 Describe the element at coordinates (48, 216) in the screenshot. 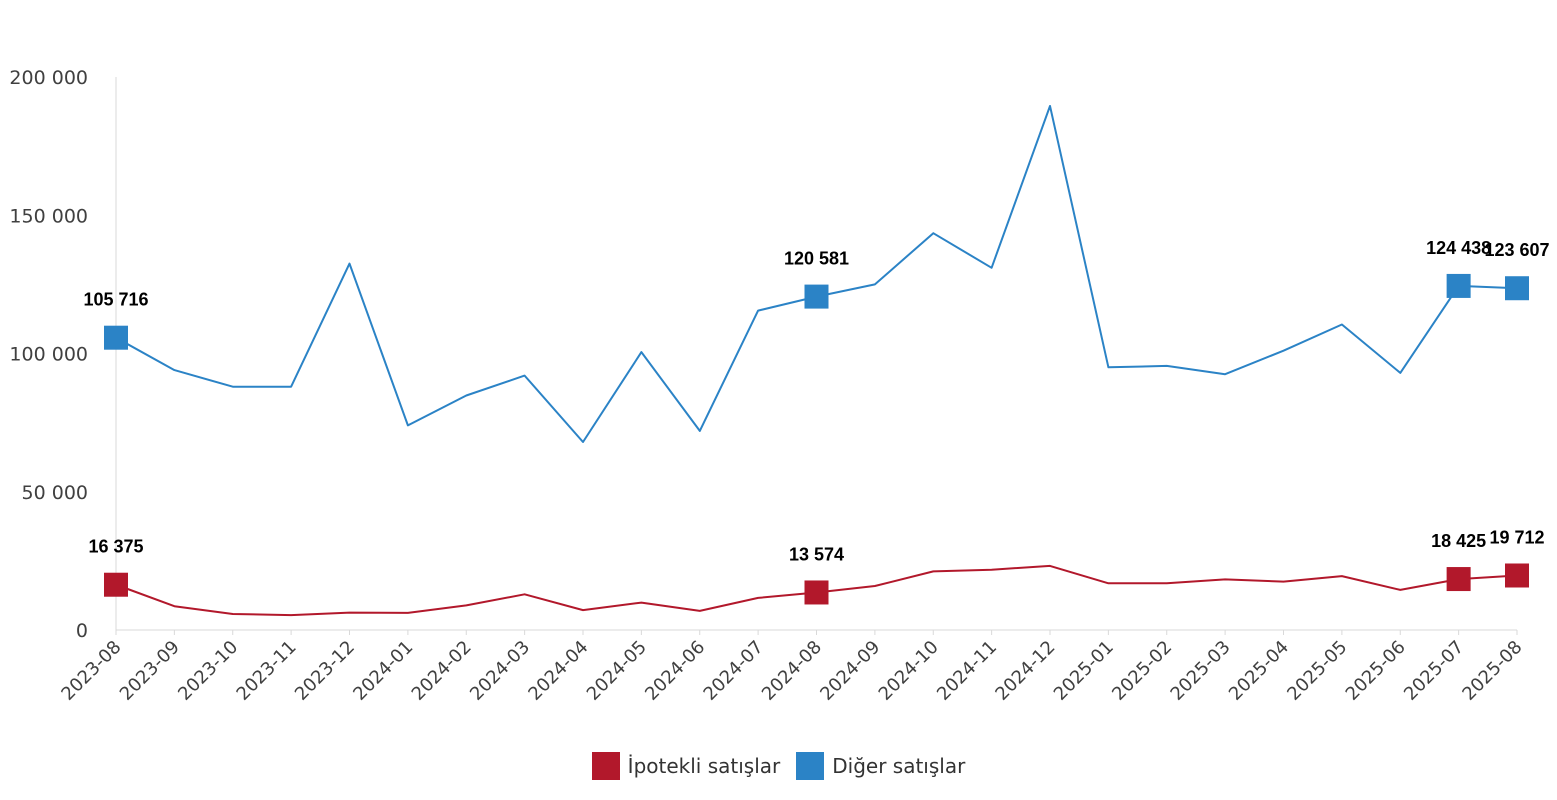

I see `y-tick-label: 150 000` at that location.